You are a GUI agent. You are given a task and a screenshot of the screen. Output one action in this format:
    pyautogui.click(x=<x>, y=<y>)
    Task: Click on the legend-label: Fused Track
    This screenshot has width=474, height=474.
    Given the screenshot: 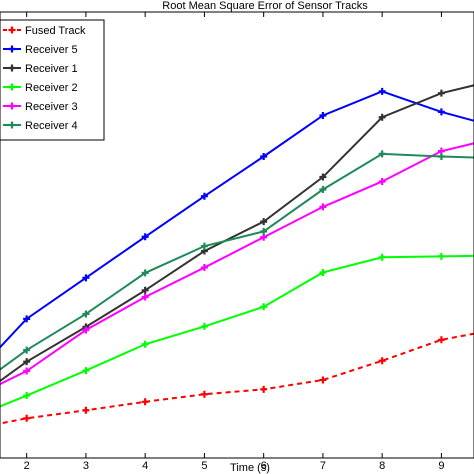 What is the action you would take?
    pyautogui.click(x=55, y=31)
    